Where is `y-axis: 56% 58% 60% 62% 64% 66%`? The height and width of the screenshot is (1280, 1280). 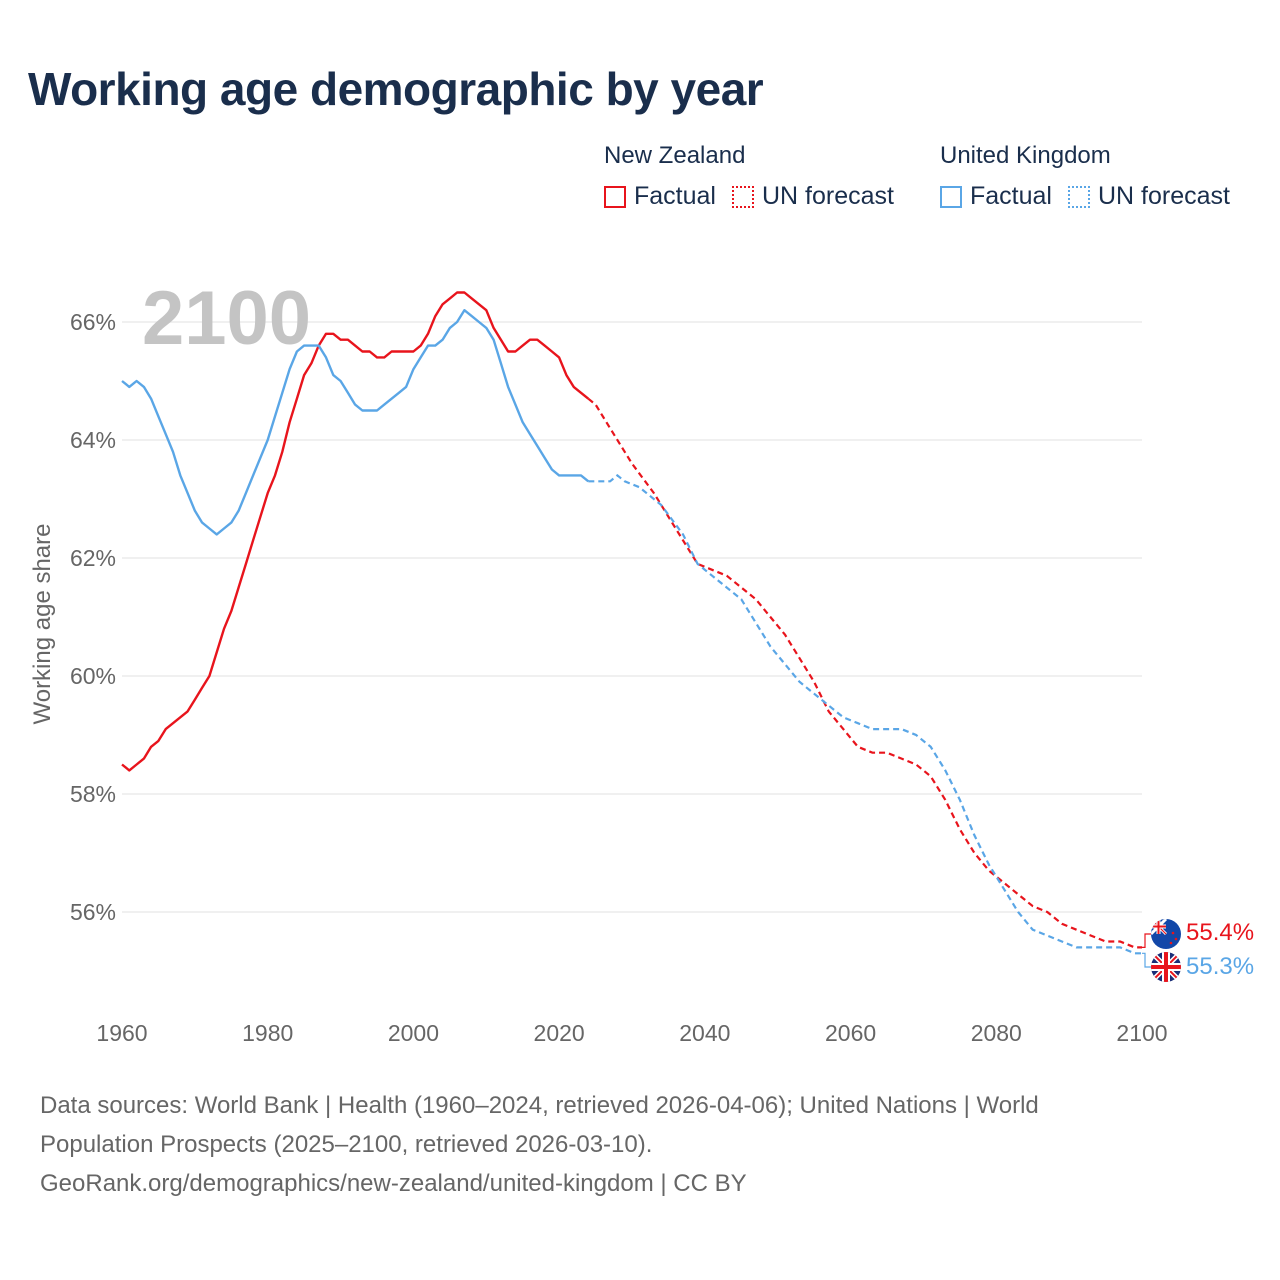
y-axis: 56% 58% 60% 62% 64% 66% is located at coordinates (93, 617).